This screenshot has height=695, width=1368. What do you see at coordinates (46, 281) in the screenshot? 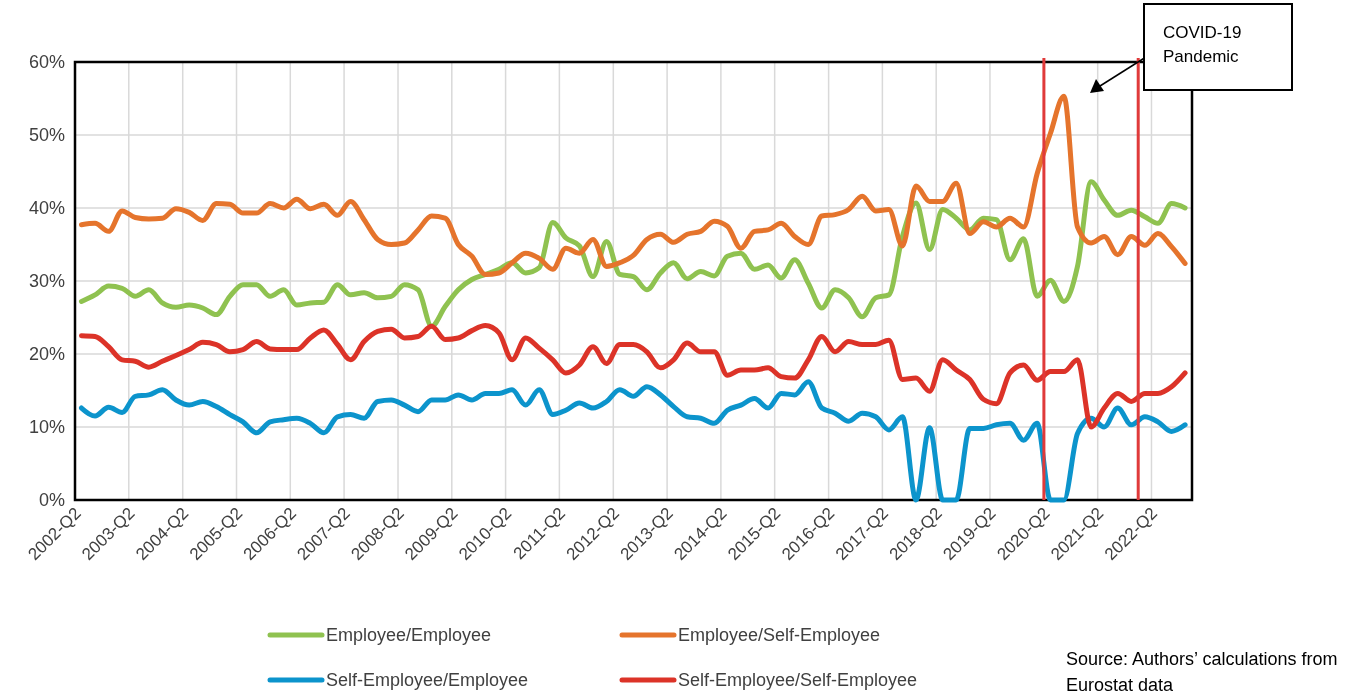
I see `y-tick-label: 30%` at bounding box center [46, 281].